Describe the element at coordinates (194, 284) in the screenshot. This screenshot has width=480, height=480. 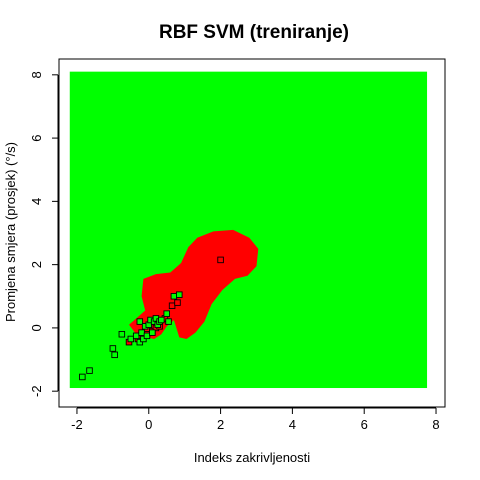
I see `decision-region-red` at that location.